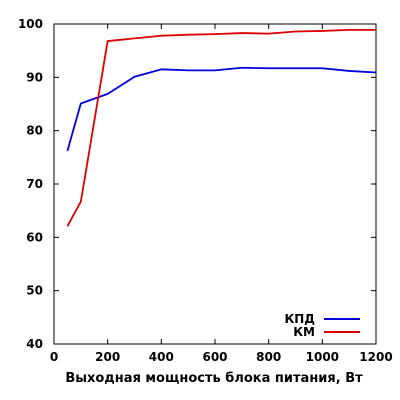 The width and height of the screenshot is (400, 400). What do you see at coordinates (34, 237) in the screenshot?
I see `y-tick-label: 60` at bounding box center [34, 237].